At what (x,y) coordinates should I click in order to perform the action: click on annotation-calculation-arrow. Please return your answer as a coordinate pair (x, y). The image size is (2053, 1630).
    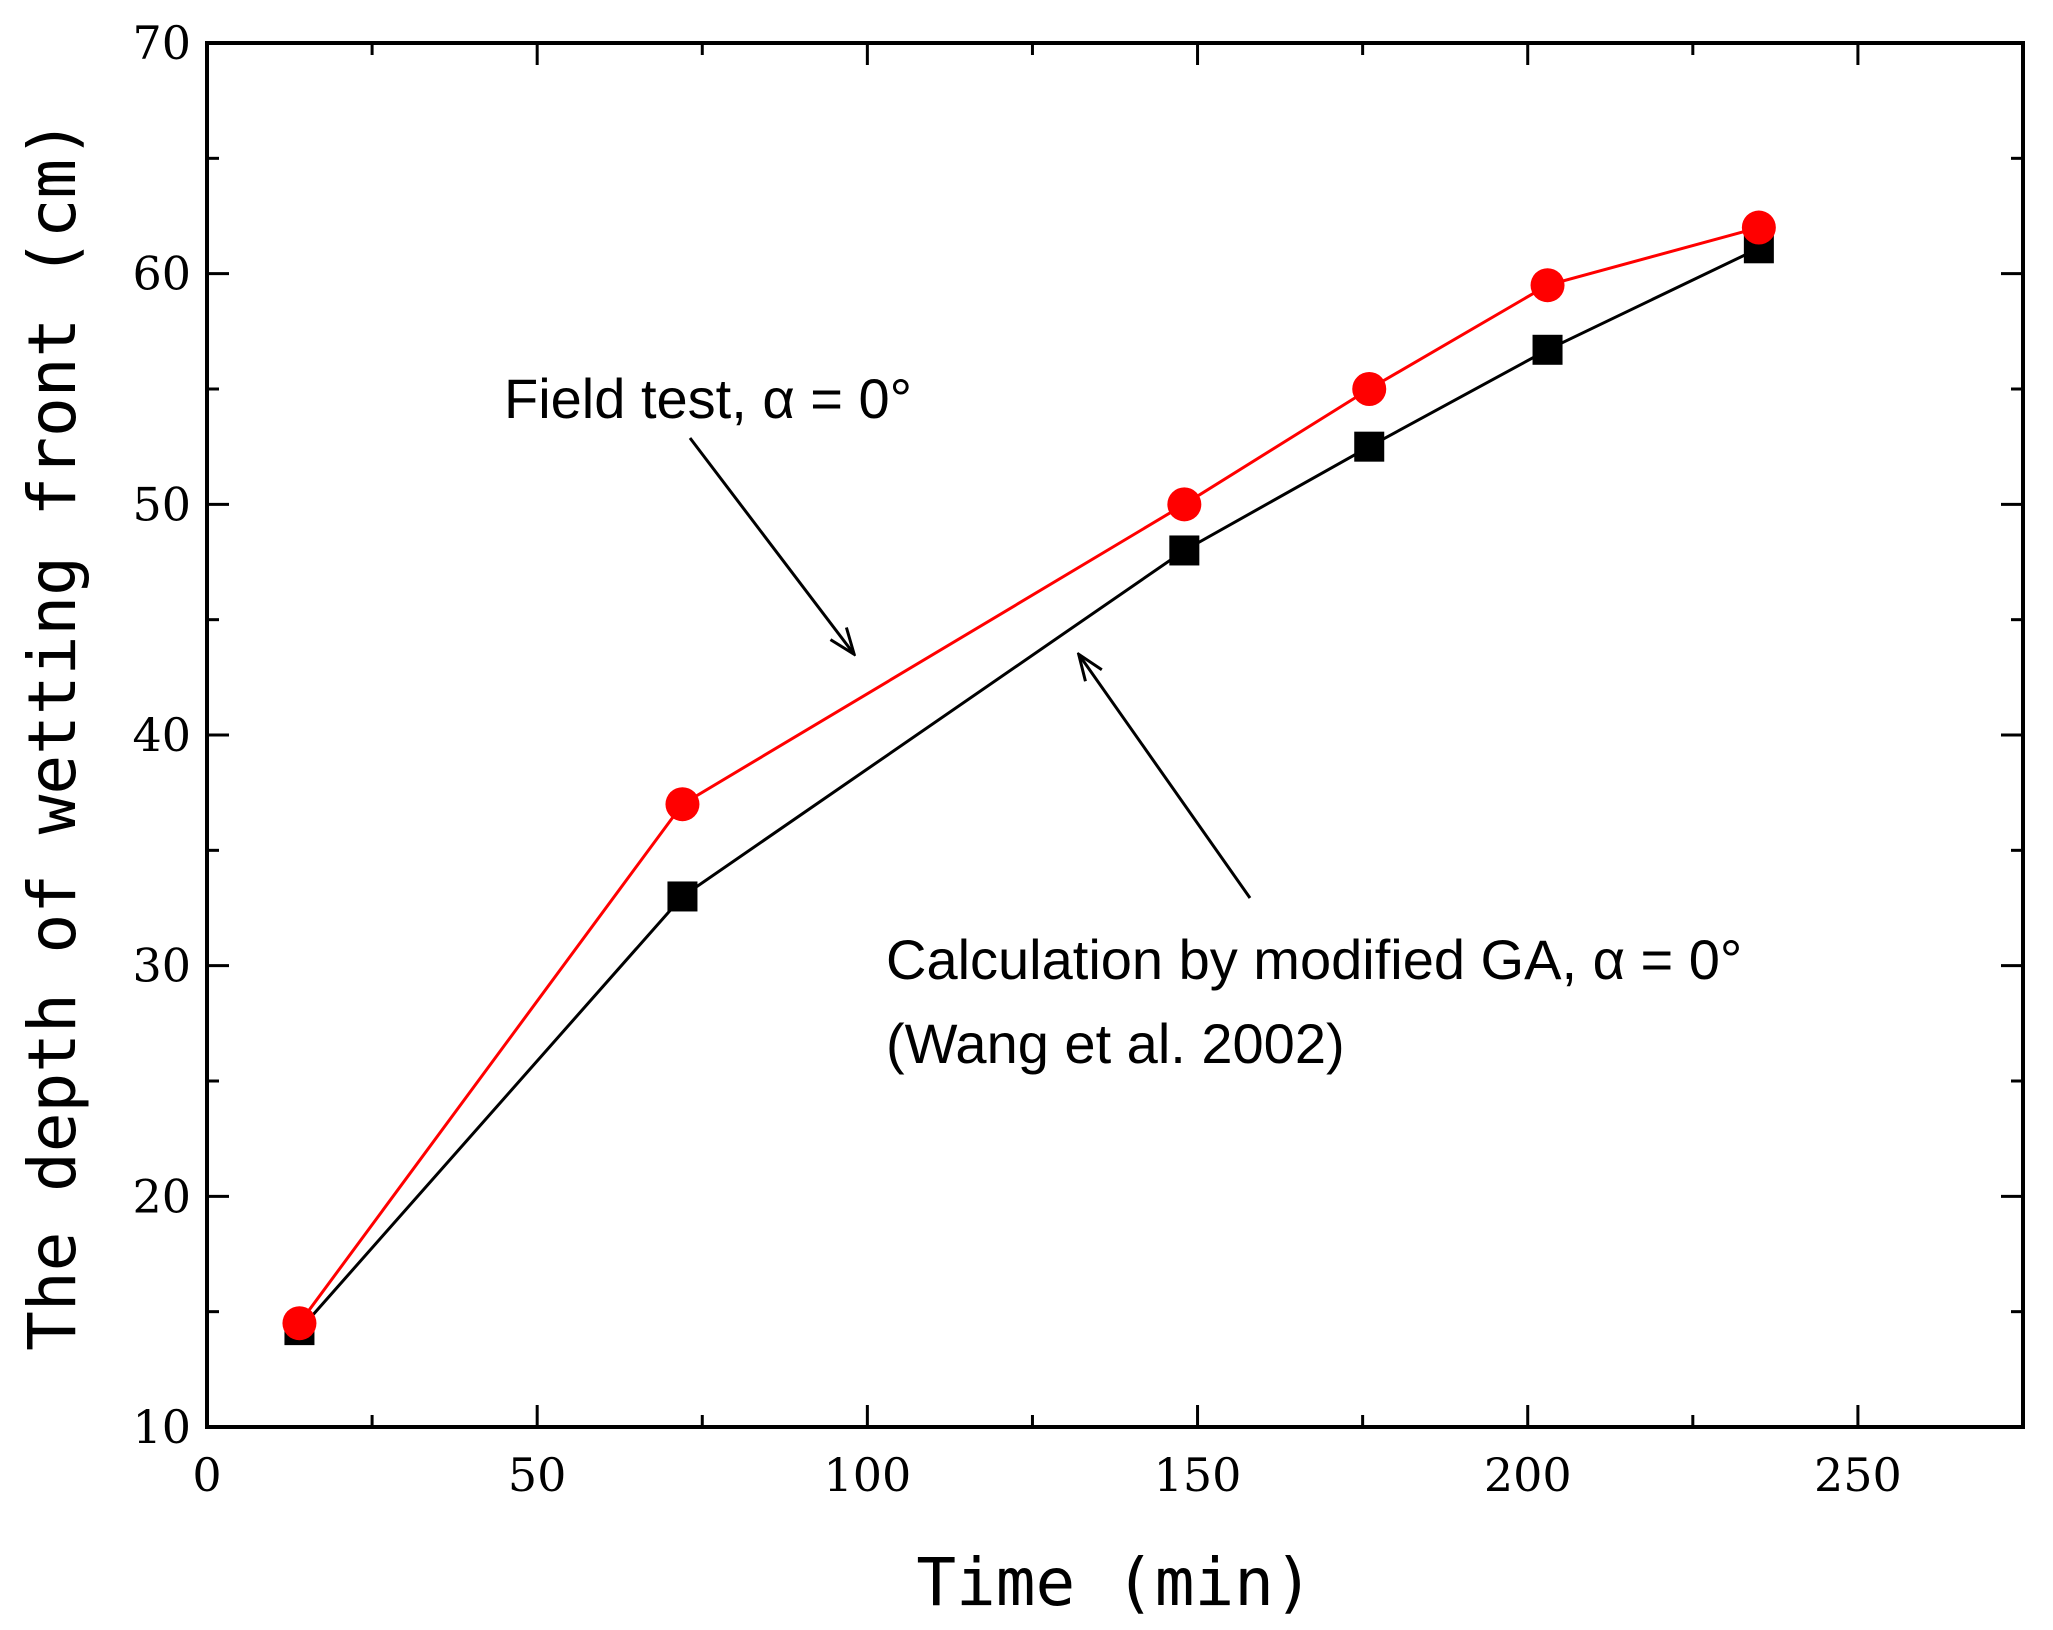
    Looking at the image, I should click on (1165, 776).